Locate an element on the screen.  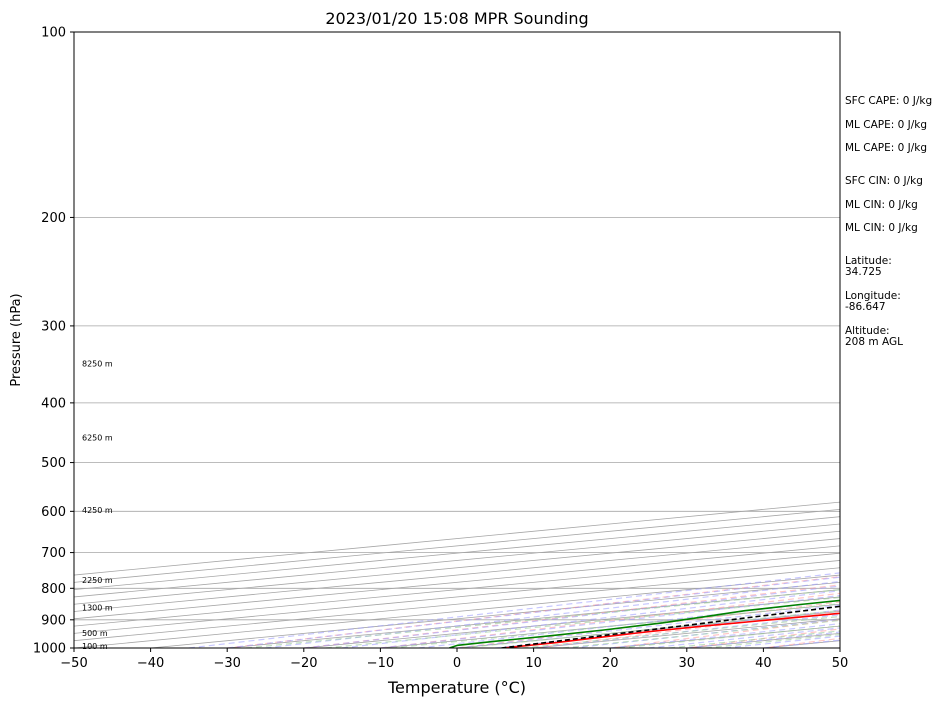
x-tick-label: −10 is located at coordinates (380, 663).